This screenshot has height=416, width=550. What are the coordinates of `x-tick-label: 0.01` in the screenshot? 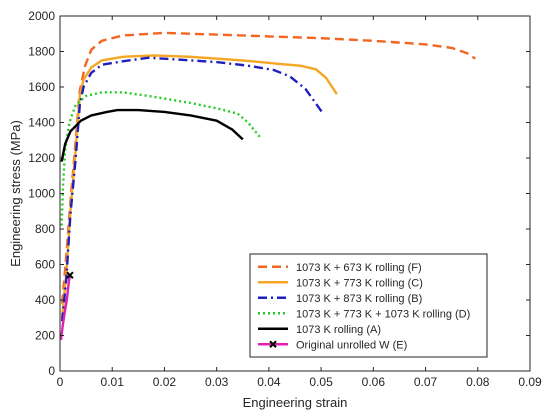 It's located at (113, 382).